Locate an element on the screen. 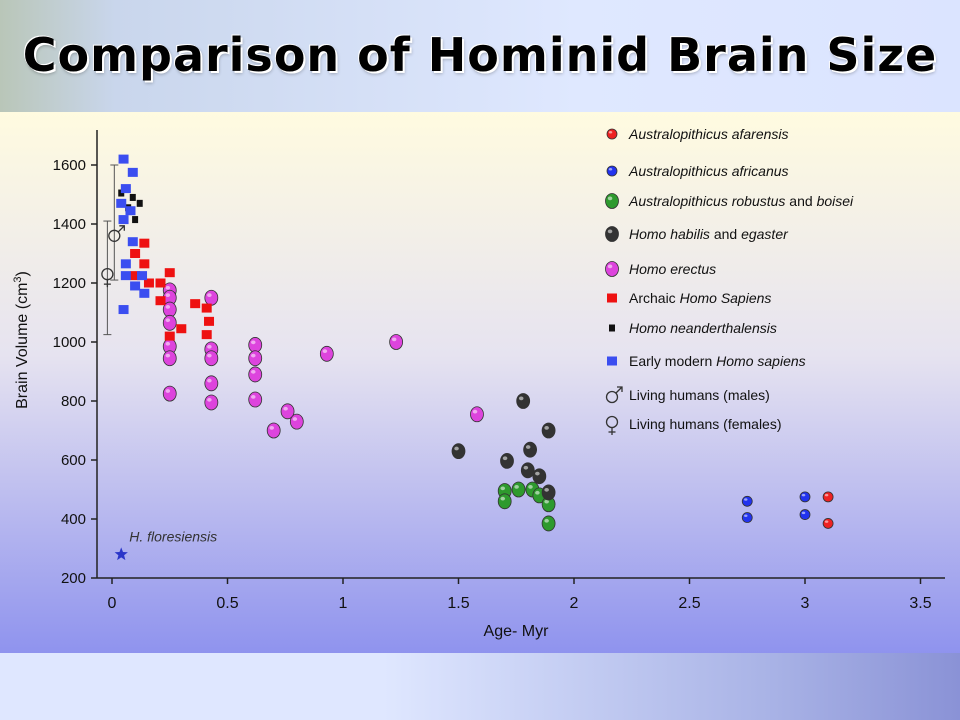 Image resolution: width=960 pixels, height=720 pixels. legend-label: Archaic Homo Sapiens is located at coordinates (700, 298).